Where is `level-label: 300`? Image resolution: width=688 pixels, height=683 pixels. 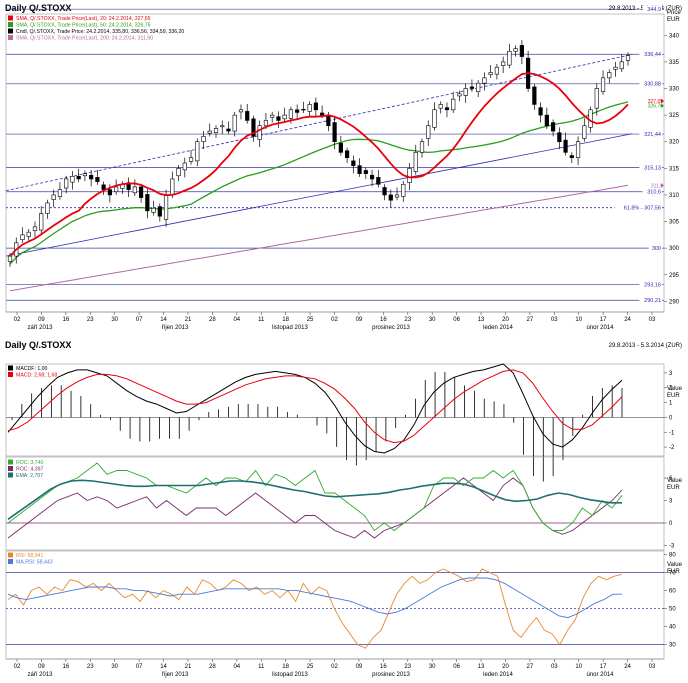 level-label: 300 is located at coordinates (656, 249).